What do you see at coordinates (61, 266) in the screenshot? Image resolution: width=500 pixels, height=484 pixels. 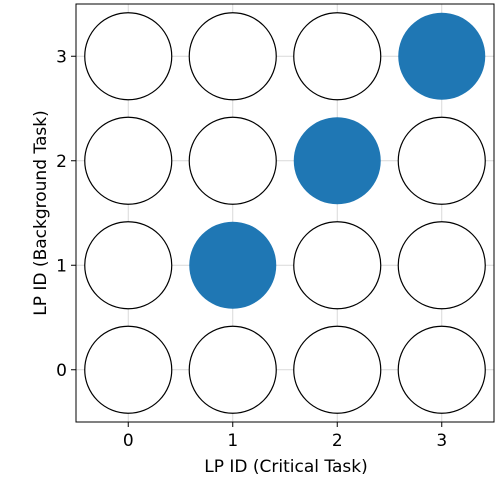 I see `y-tick-label: 1` at bounding box center [61, 266].